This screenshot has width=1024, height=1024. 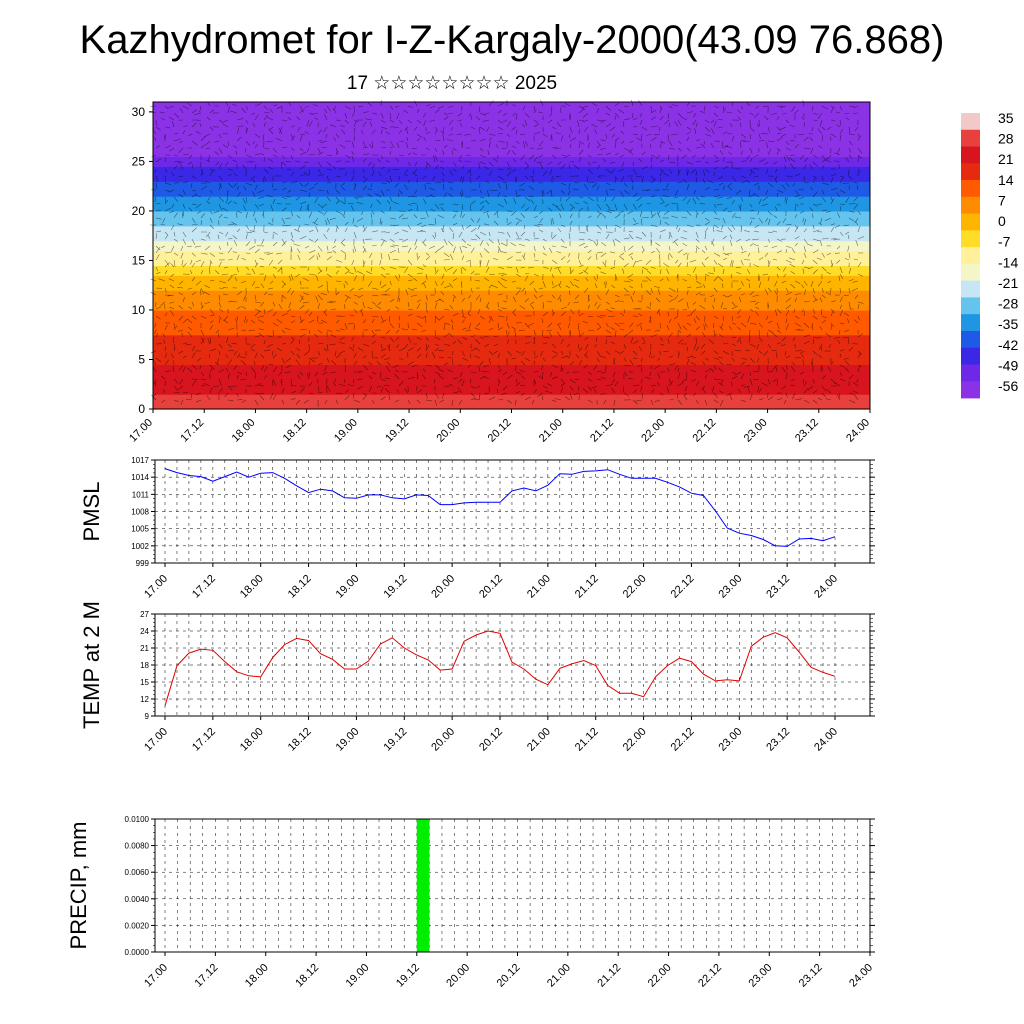 What do you see at coordinates (348, 587) in the screenshot?
I see `x-tick-label: 19.00` at bounding box center [348, 587].